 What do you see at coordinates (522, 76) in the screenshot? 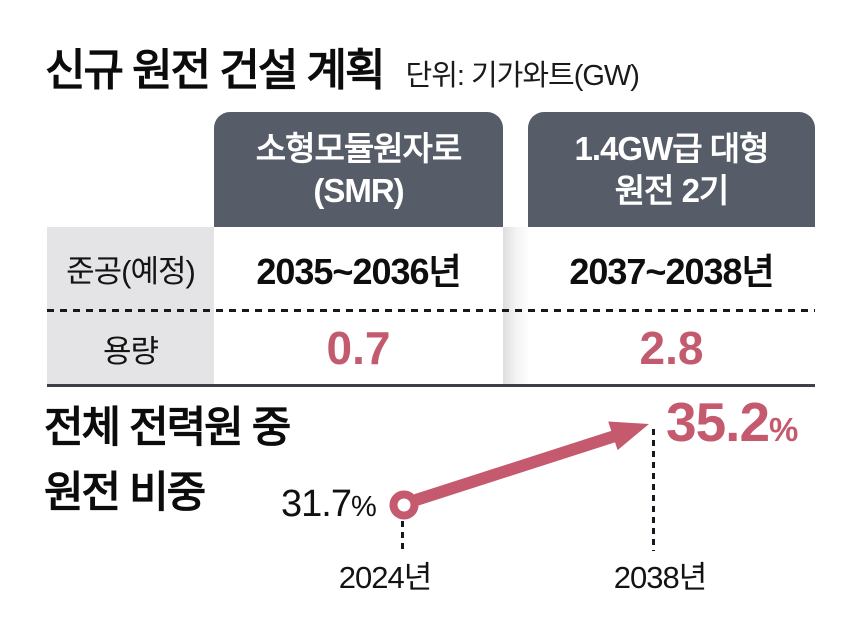
I see `unit-label: 단위: 기가와트(GW)` at bounding box center [522, 76].